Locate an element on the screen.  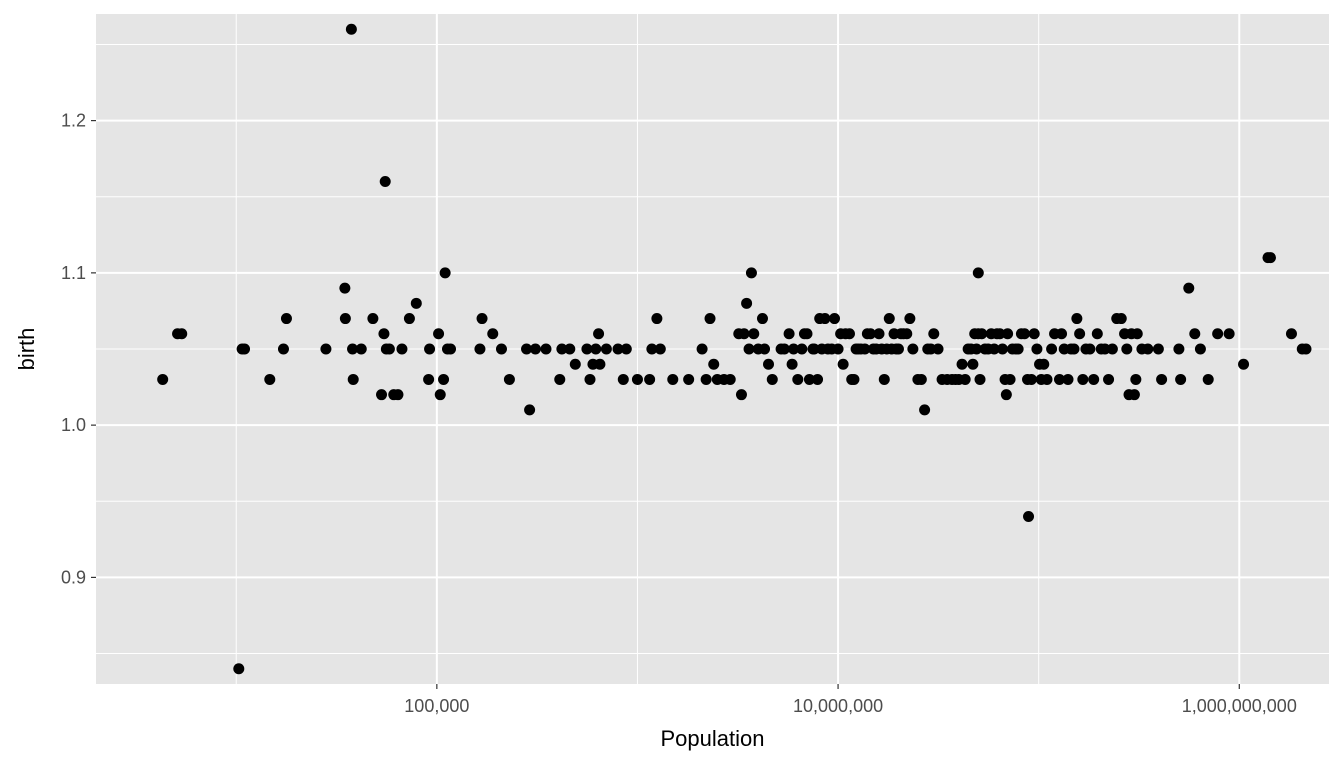
y-tick-label: 1.1 is located at coordinates (73, 273).